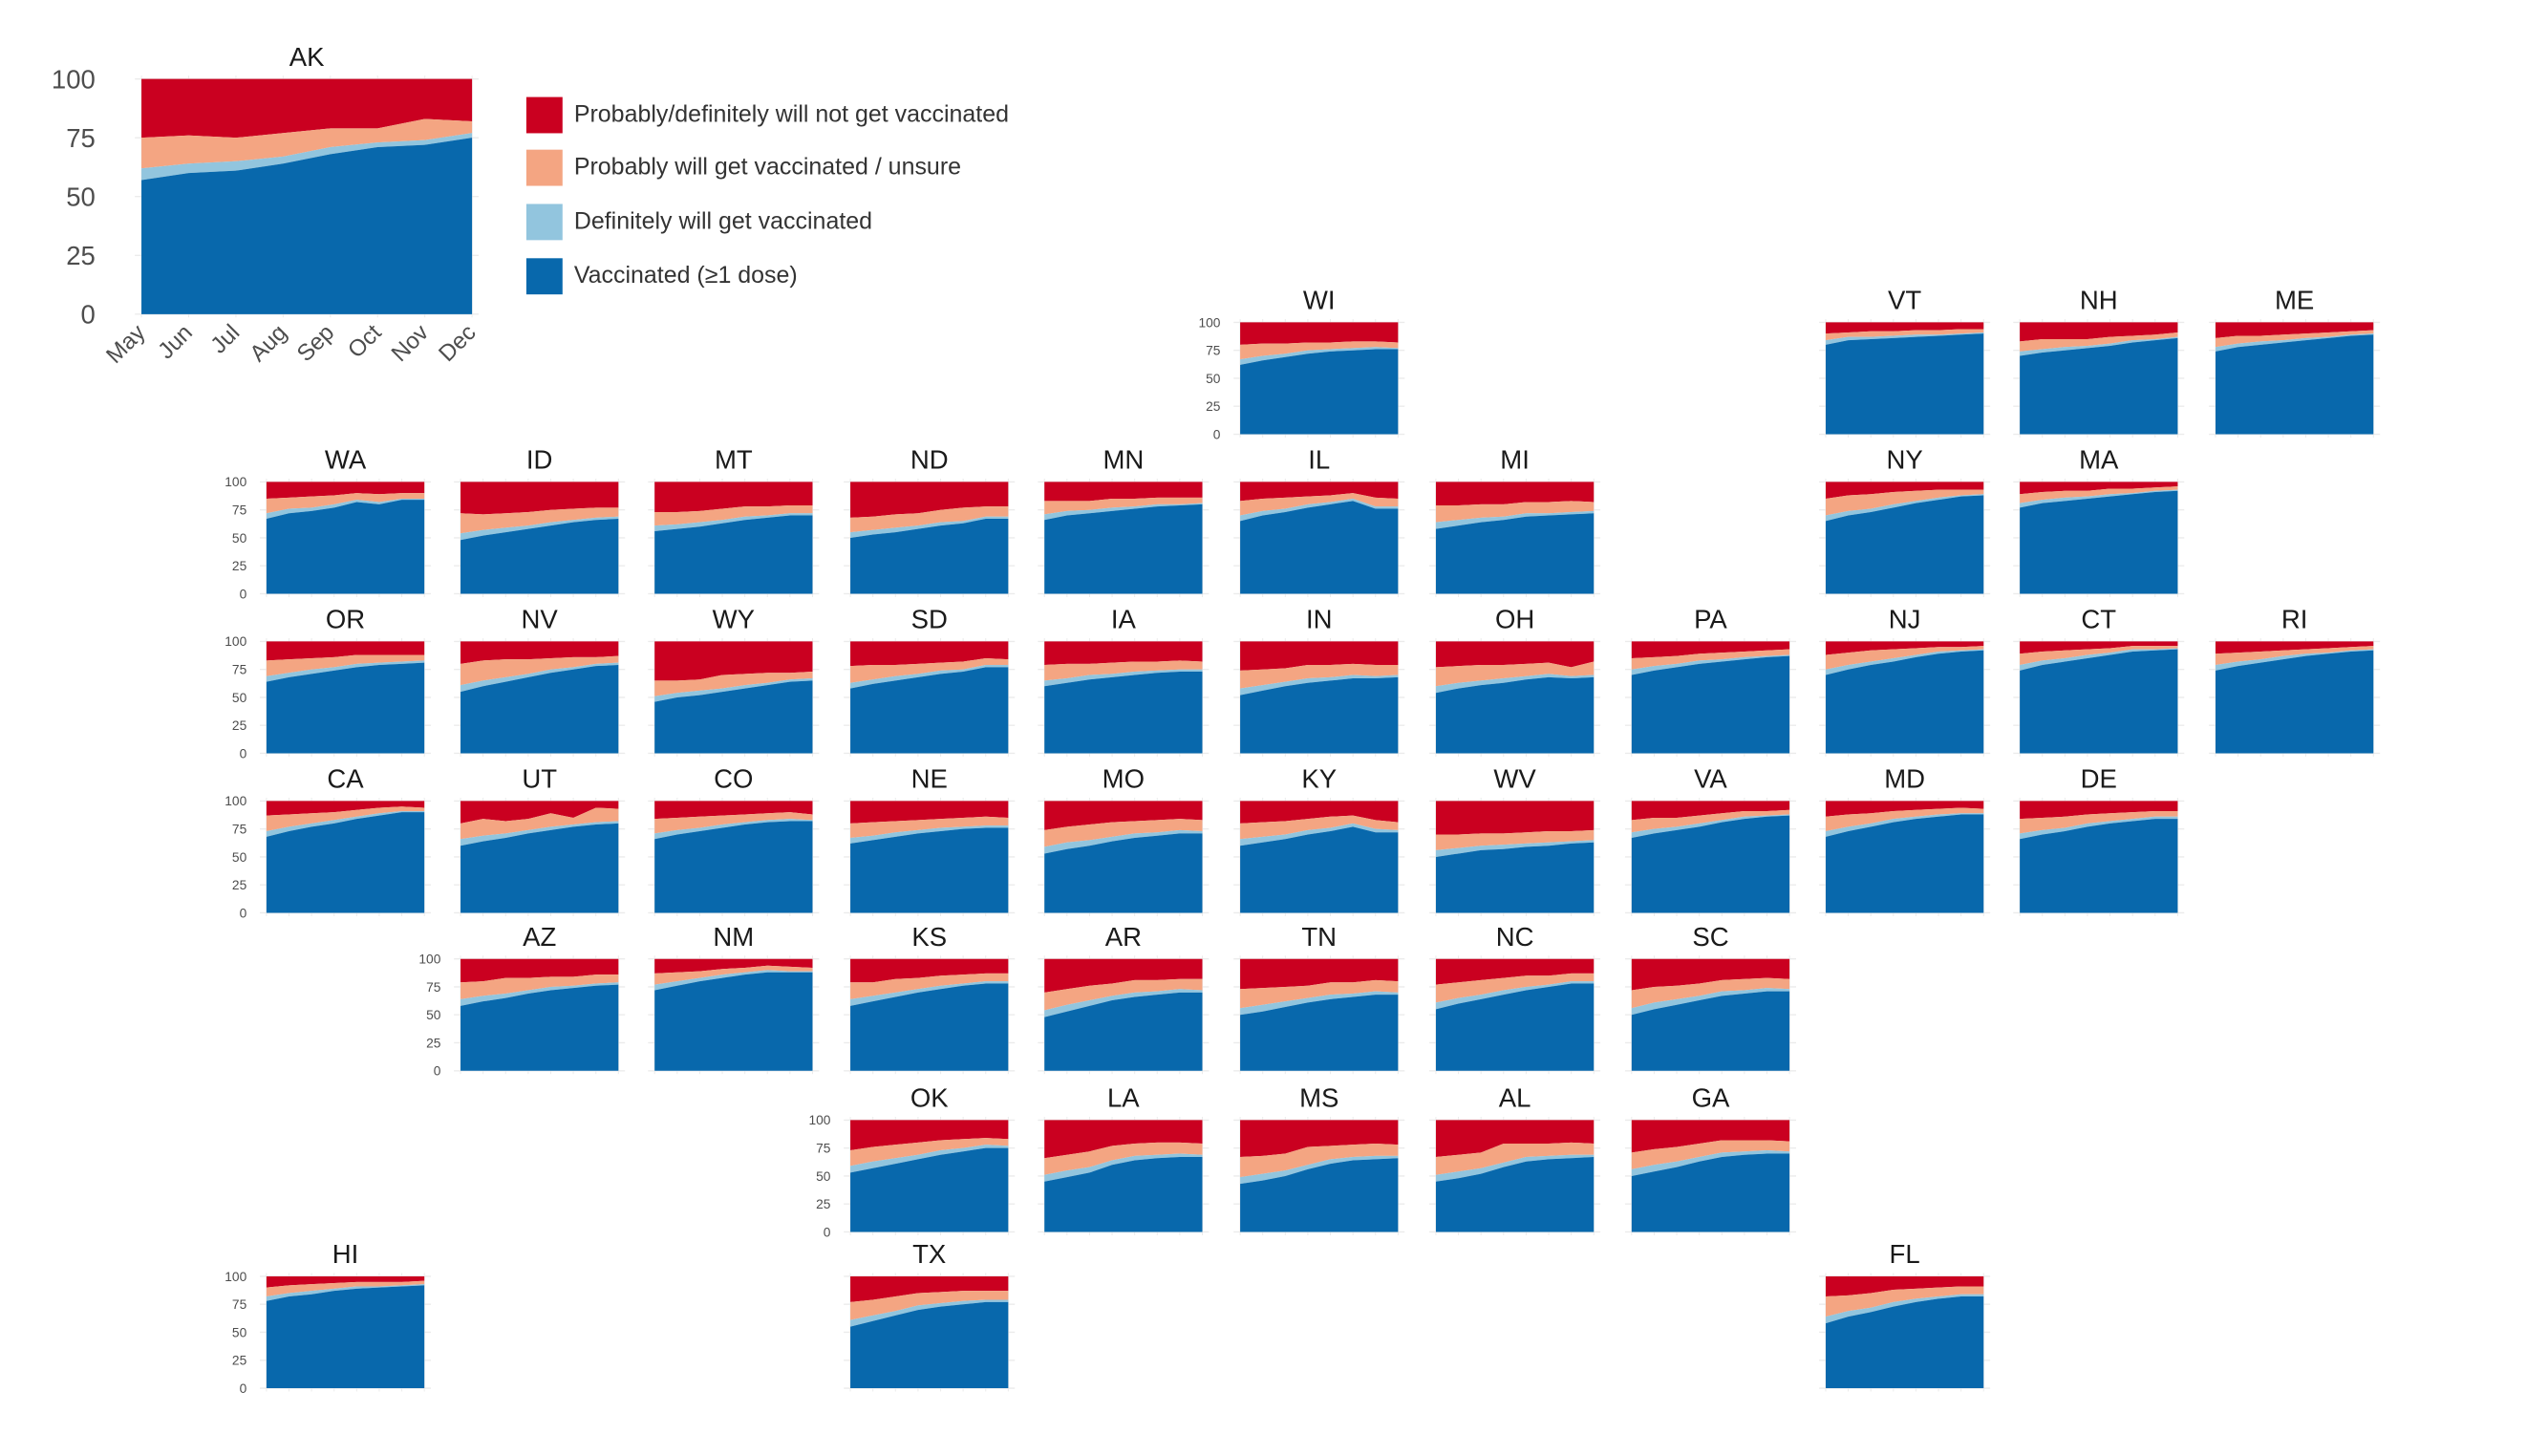 This screenshot has width=2548, height=1456. Describe the element at coordinates (823, 1177) in the screenshot. I see `y-tick-label-OK-50: 50` at that location.